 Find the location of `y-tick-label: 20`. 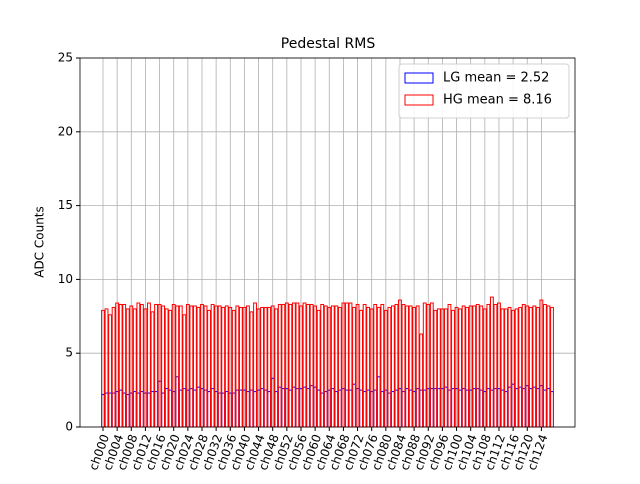

y-tick-label: 20 is located at coordinates (65, 131).